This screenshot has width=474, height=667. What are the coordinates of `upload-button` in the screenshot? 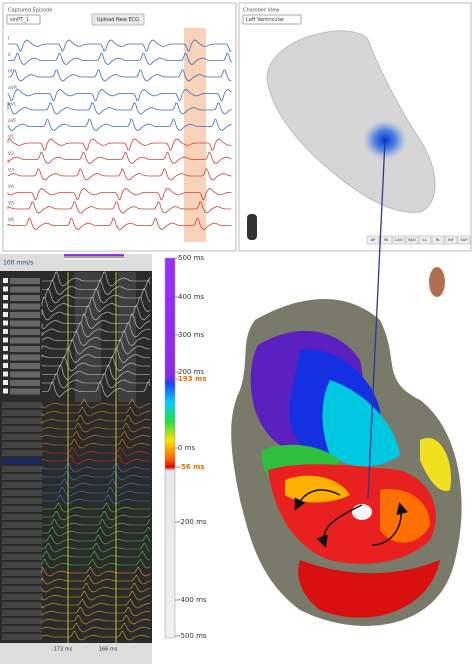 It's located at (118, 19).